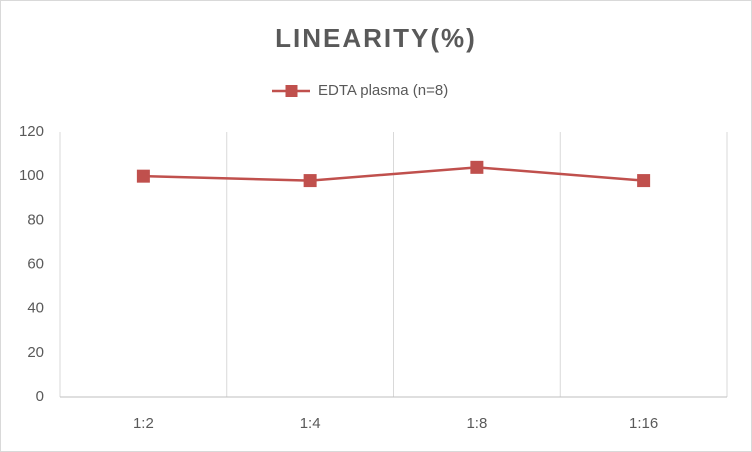 Image resolution: width=752 pixels, height=452 pixels. What do you see at coordinates (310, 423) in the screenshot?
I see `x-tick-label: 1:4` at bounding box center [310, 423].